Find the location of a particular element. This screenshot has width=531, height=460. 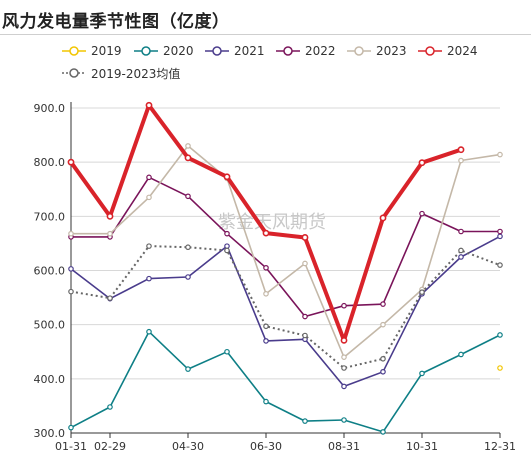

legend-item-2020: 2020 is located at coordinates (164, 51).